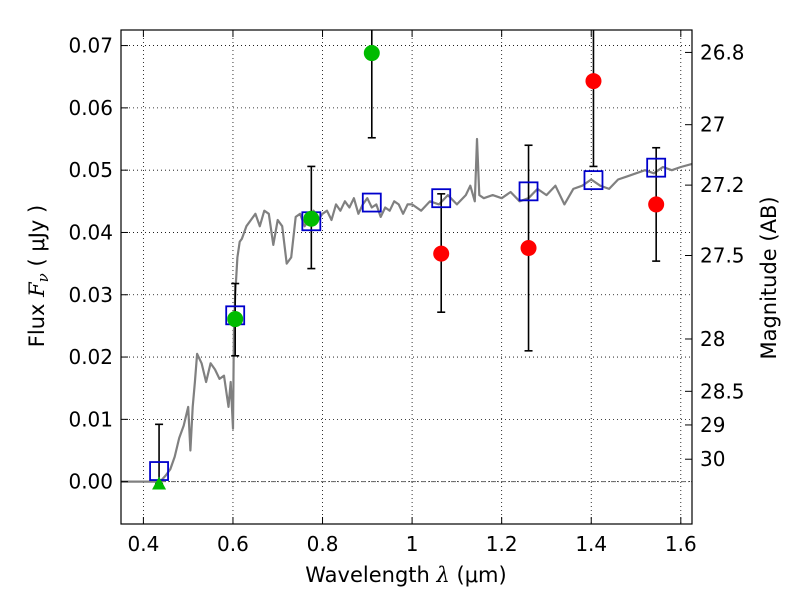 The image size is (800, 600). Describe the element at coordinates (722, 185) in the screenshot. I see `magnitude-tick-label: 27.2` at that location.